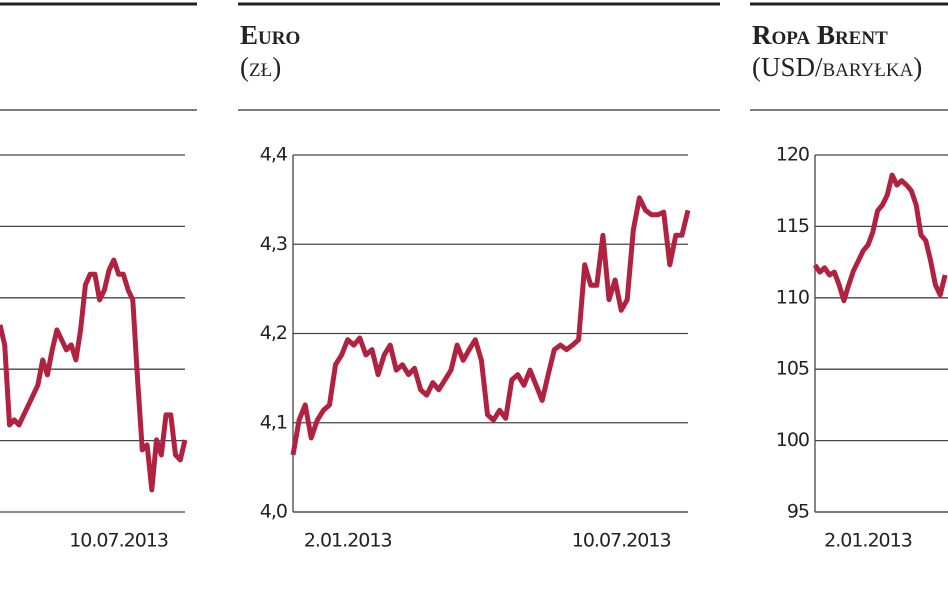 The height and width of the screenshot is (593, 948). Describe the element at coordinates (792, 297) in the screenshot. I see `y-tick-label: 110` at that location.